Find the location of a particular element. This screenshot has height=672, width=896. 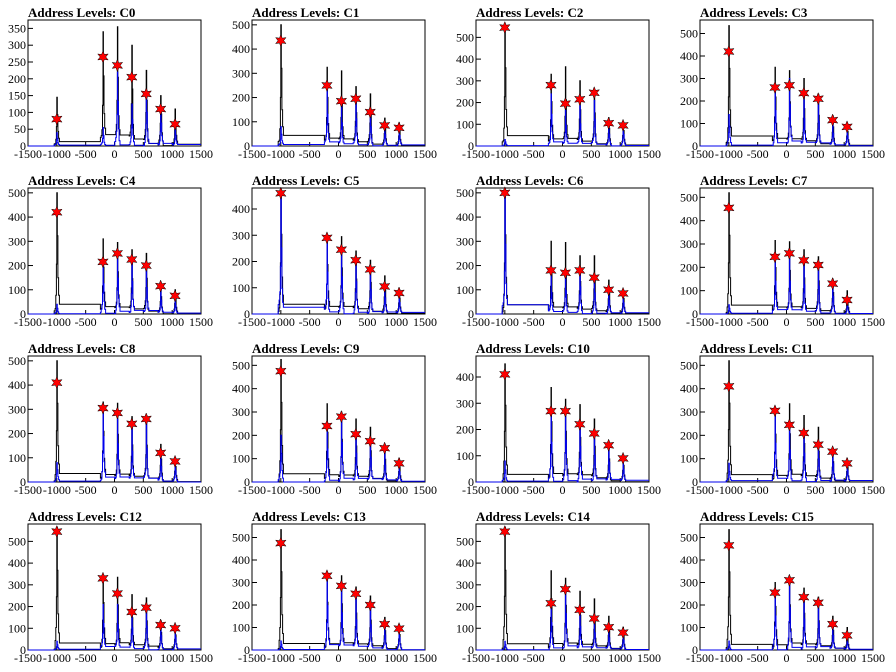

panel-title: Address Levels: C14 is located at coordinates (533, 516).